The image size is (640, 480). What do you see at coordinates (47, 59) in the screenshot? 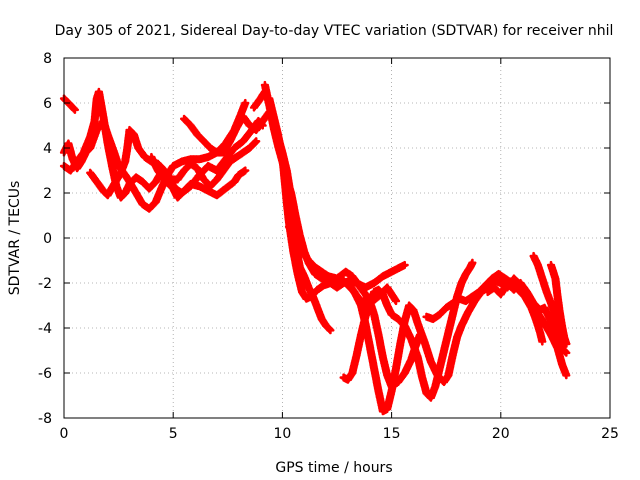
I see `y-tick-label: 8` at bounding box center [47, 59].